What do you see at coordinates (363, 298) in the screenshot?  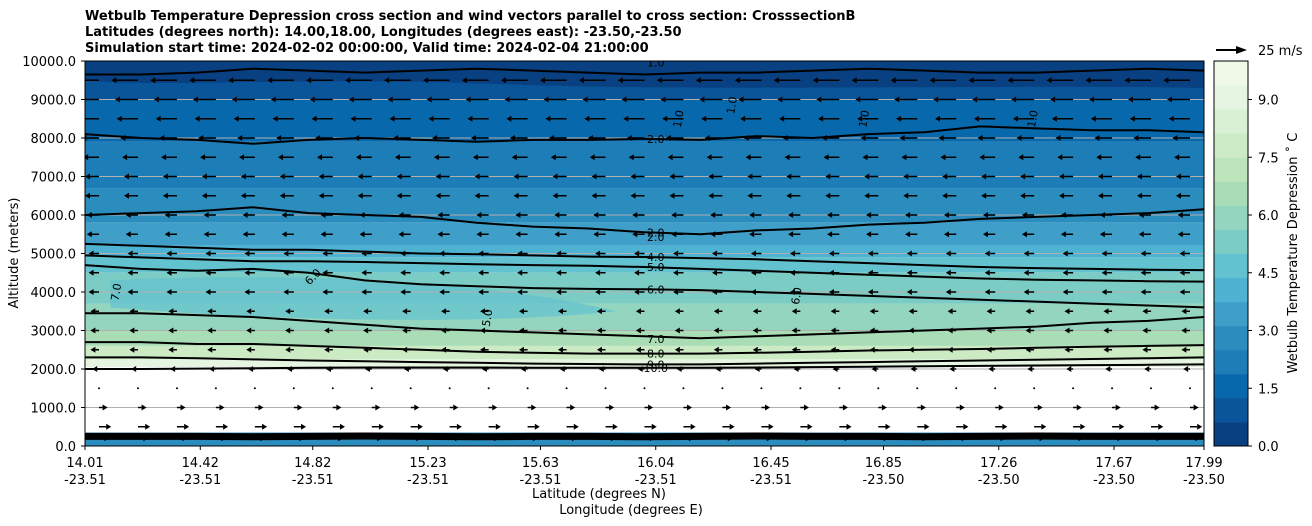 I see `contour-fill-blob` at bounding box center [363, 298].